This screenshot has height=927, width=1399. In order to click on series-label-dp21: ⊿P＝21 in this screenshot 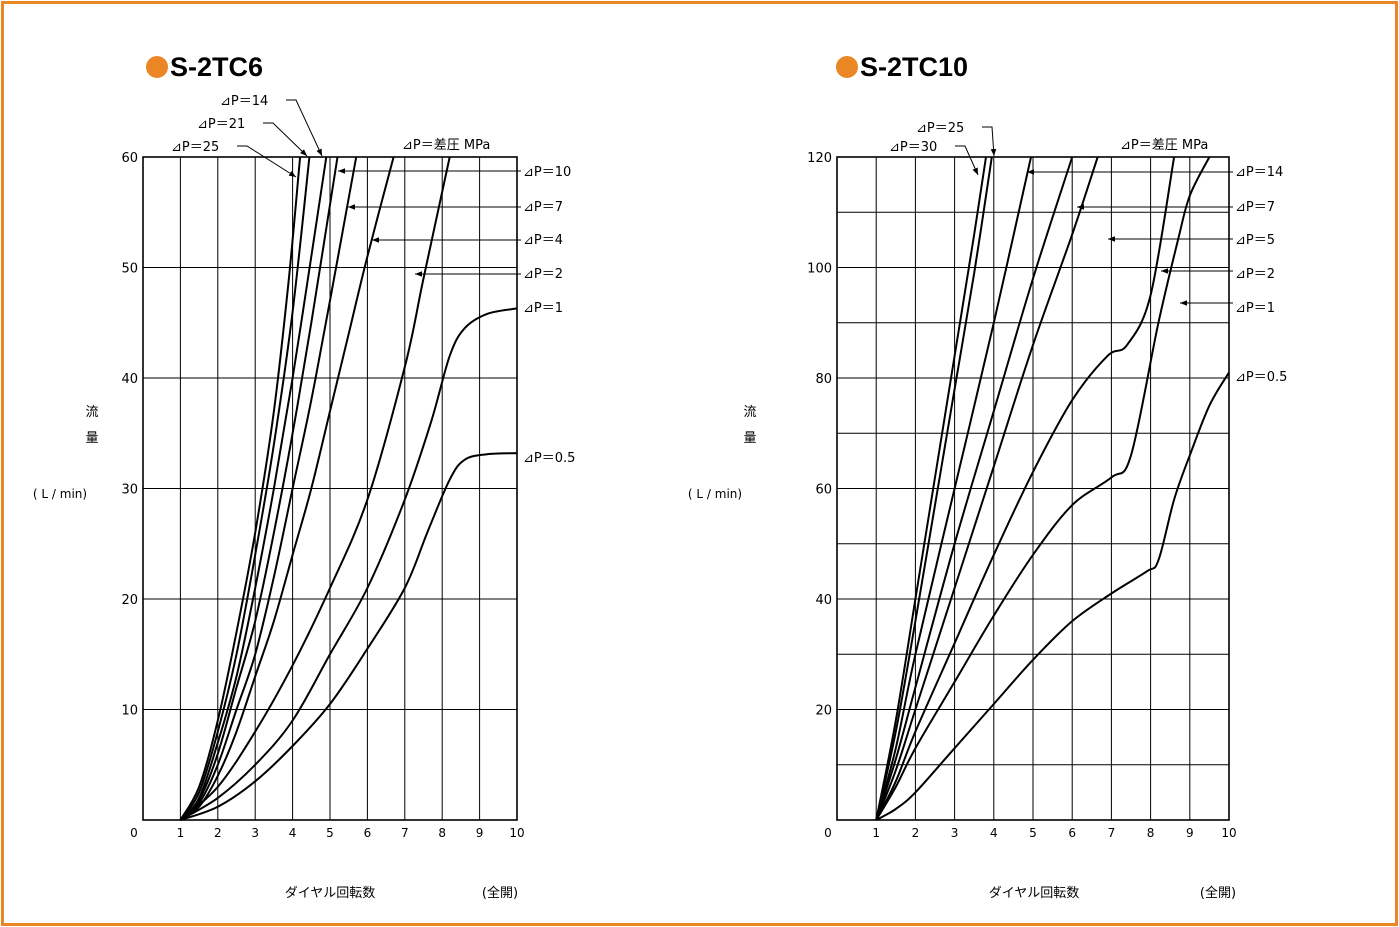, I will do `click(221, 124)`.